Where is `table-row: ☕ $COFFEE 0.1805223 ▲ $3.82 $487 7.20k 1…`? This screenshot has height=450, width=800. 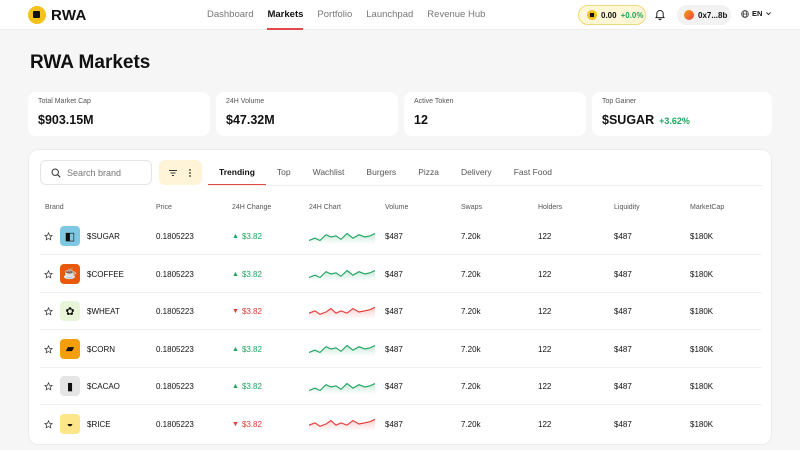
table-row: ☕ $COFFEE 0.1805223 ▲ $3.82 $487 7.20k 1… is located at coordinates (401, 274).